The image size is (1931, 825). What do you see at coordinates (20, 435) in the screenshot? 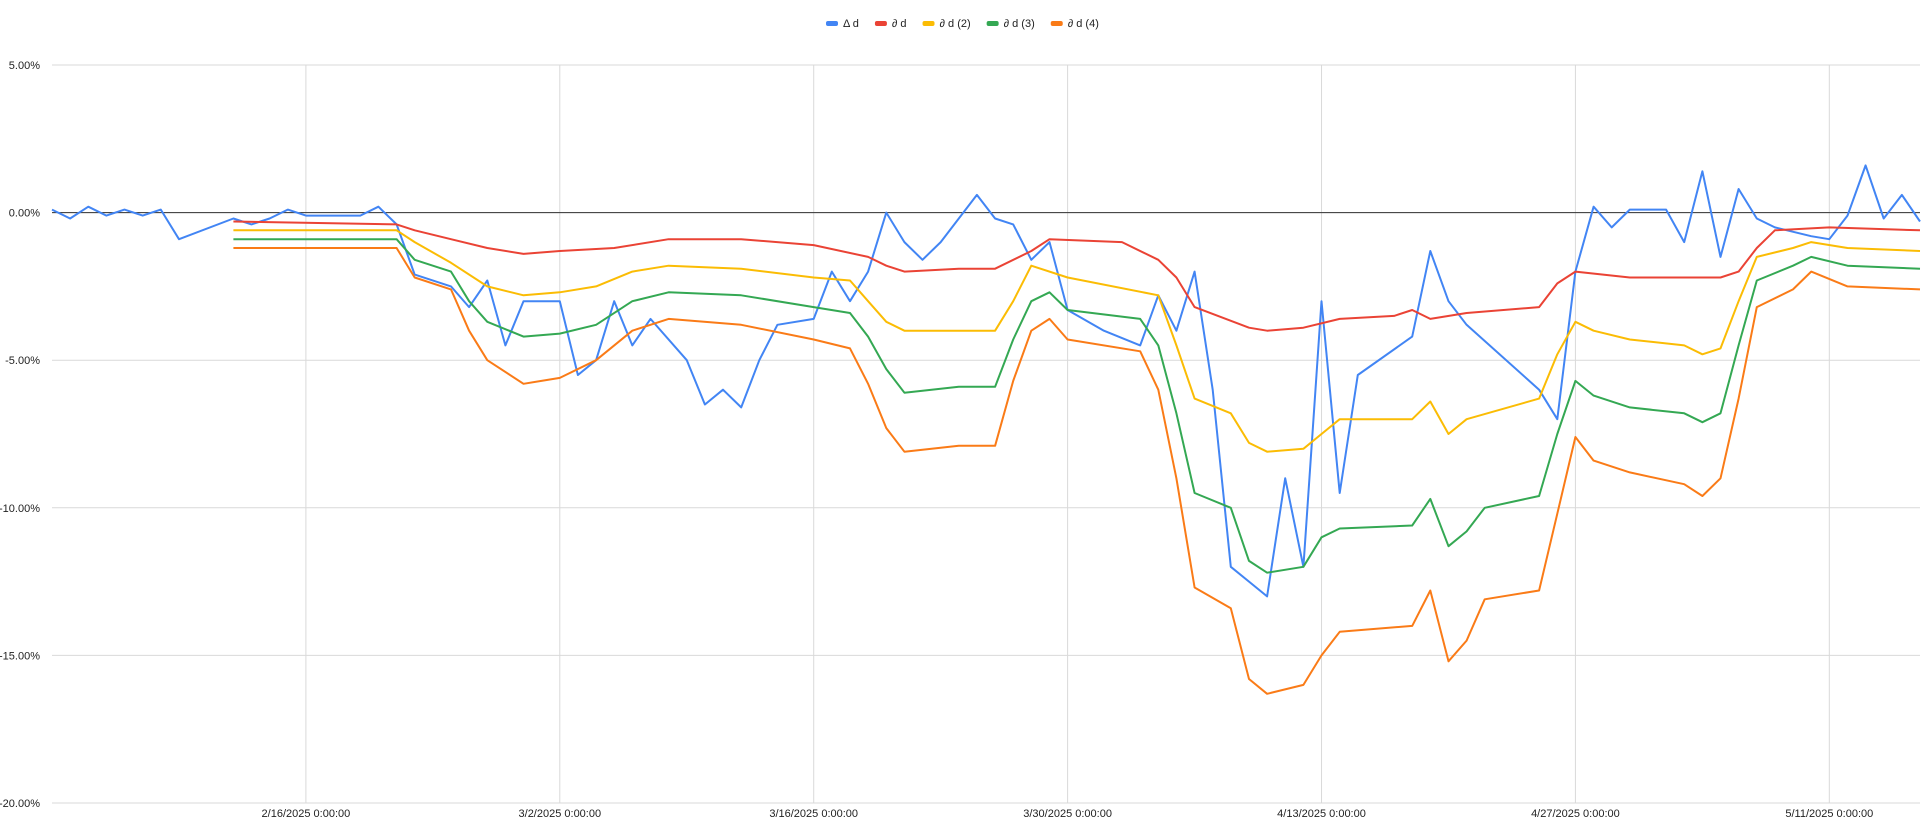
I see `y-axis: 5.00% 0.00% -5.00% -10.00% -15.00% -20.00%` at bounding box center [20, 435].